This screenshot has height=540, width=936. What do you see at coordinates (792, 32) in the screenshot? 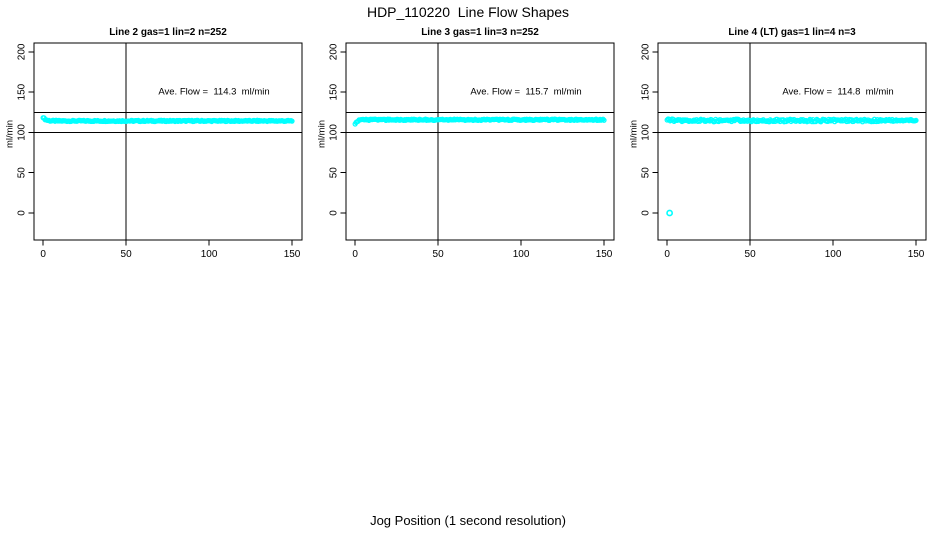
I see `panel-title: Line 4 (LT) gas=1 lin=4 n=3` at bounding box center [792, 32].